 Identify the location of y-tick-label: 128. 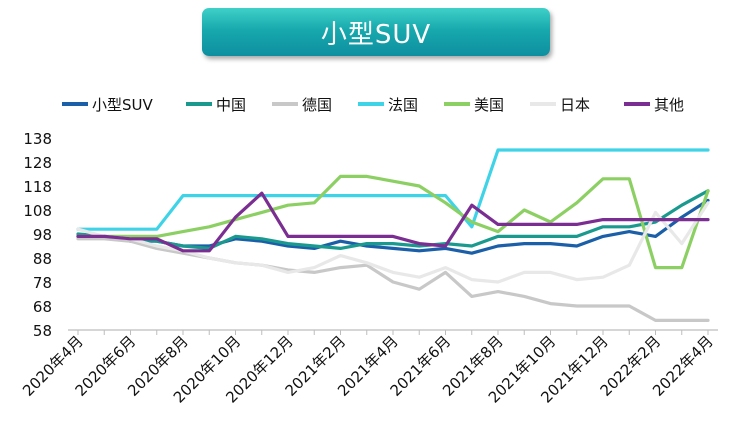
(37, 163).